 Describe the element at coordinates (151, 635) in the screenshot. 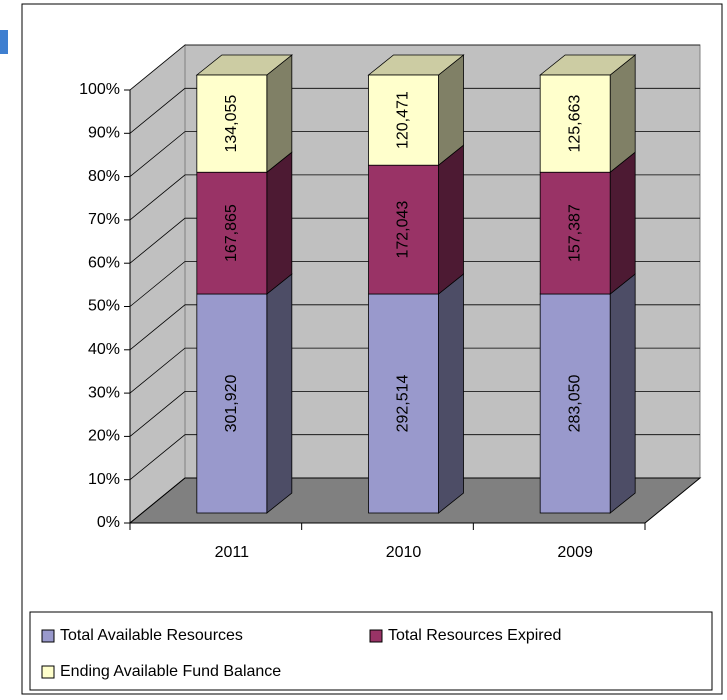

I see `legend-label: Total Available Resources` at that location.